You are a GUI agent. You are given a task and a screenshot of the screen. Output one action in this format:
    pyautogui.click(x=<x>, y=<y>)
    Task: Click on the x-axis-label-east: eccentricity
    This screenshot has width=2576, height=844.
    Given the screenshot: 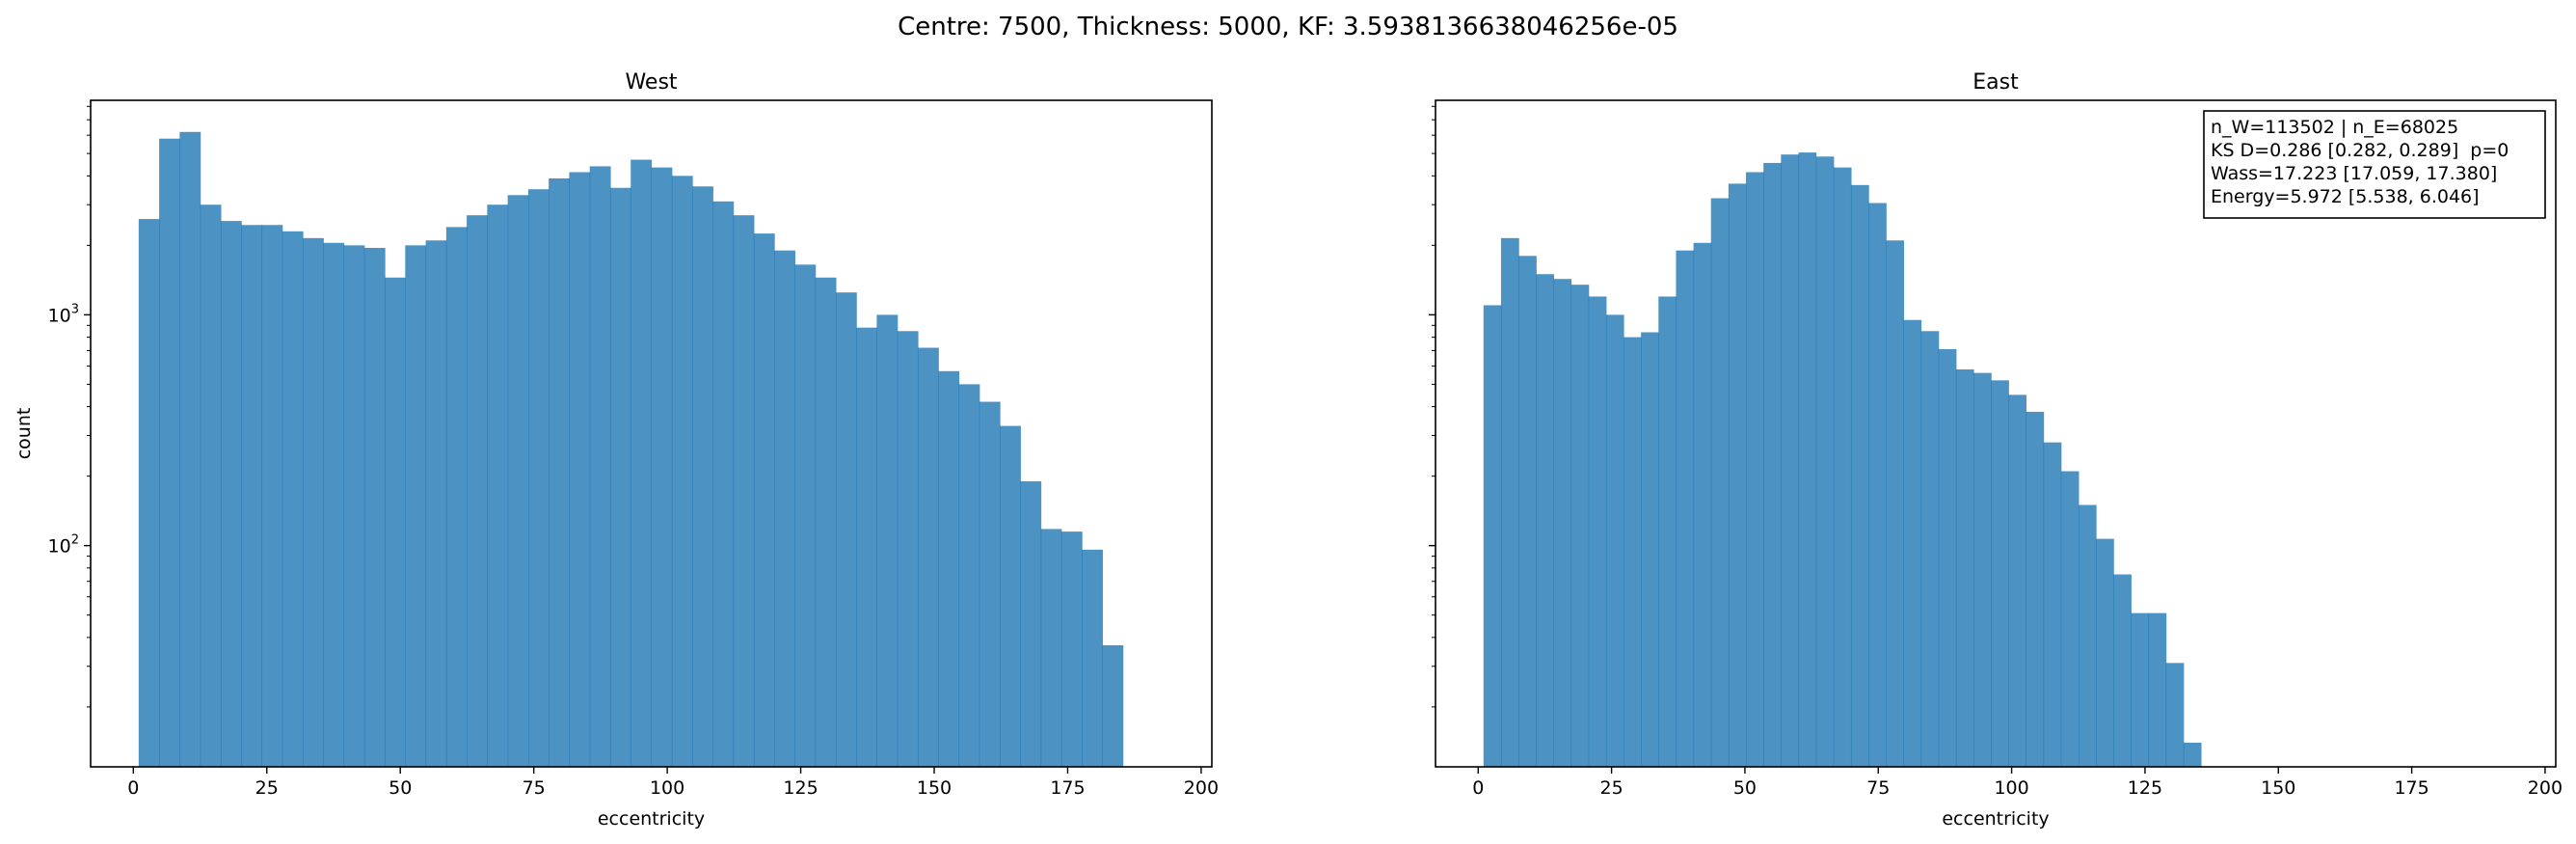 What is the action you would take?
    pyautogui.click(x=1996, y=819)
    